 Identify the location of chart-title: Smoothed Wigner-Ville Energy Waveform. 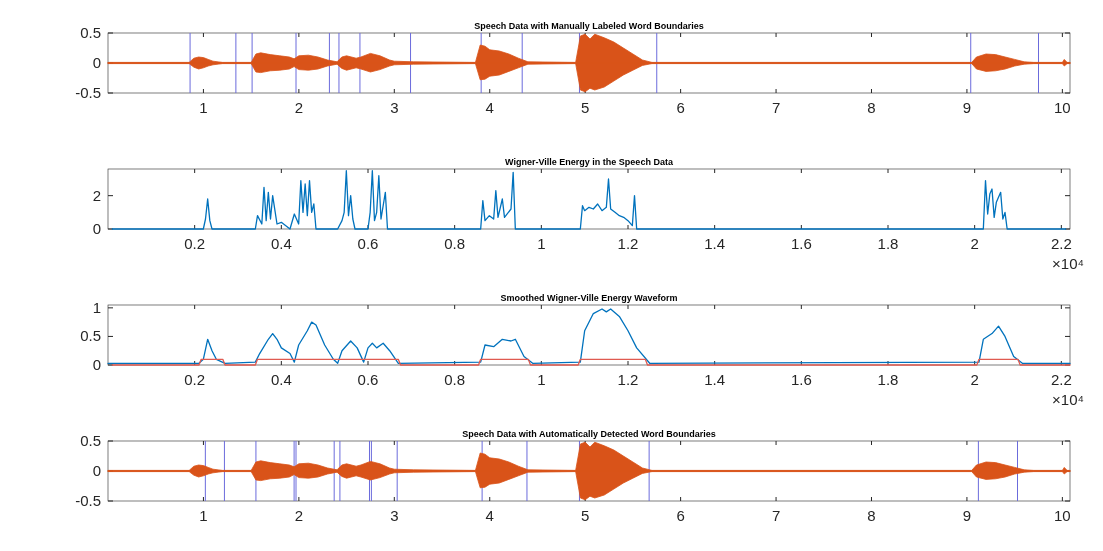
(589, 298).